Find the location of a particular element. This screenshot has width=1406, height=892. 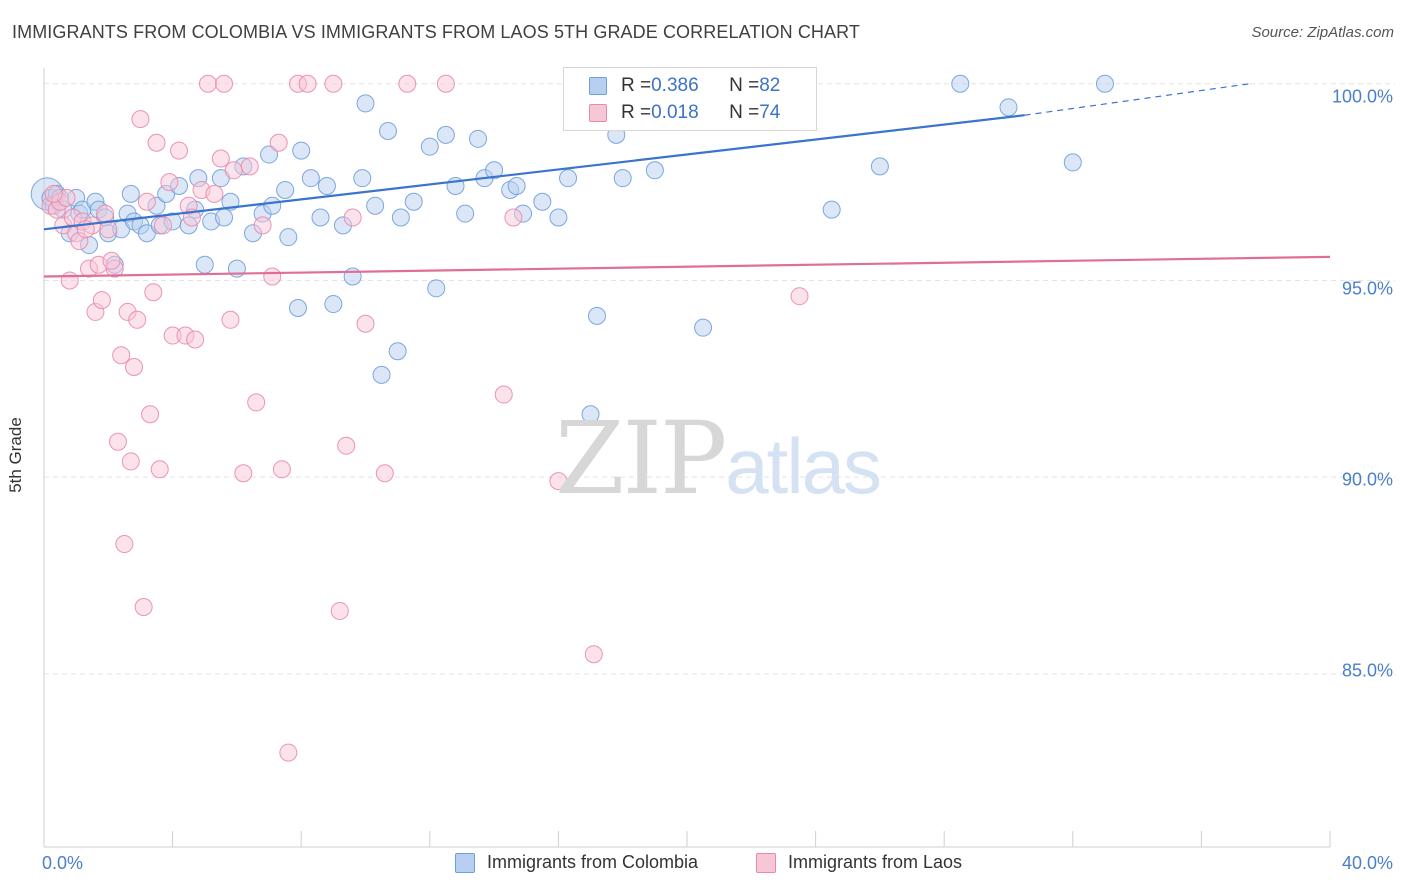

y-axis-label: 5th Grade is located at coordinates (15, 455).